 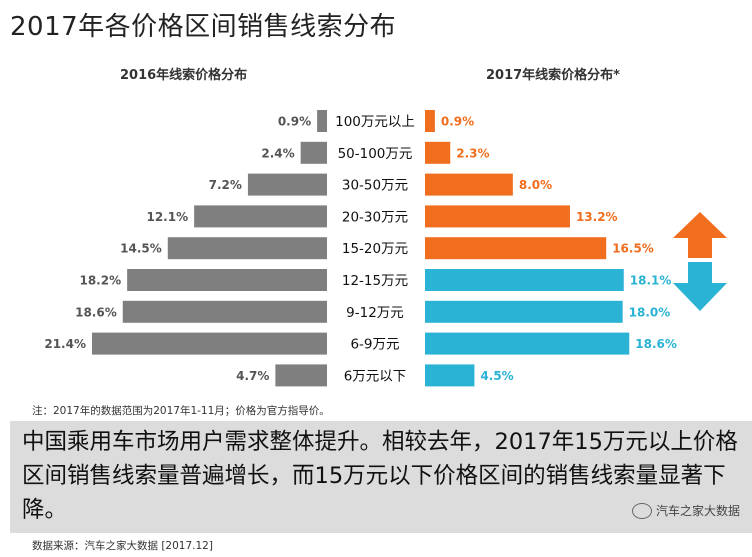 What do you see at coordinates (656, 344) in the screenshot?
I see `label-2017: 18.6%` at bounding box center [656, 344].